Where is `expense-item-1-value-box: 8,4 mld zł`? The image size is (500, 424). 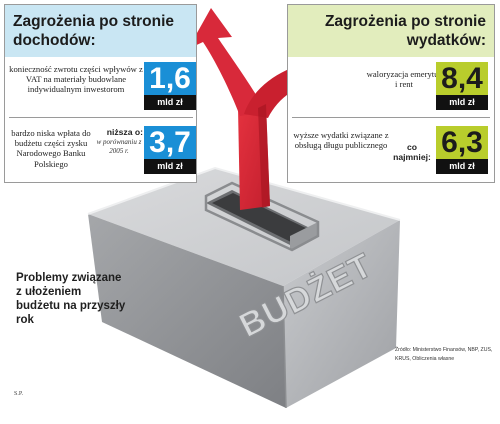
expense-item-1-value-box: 8,4 mld zł is located at coordinates (462, 86).